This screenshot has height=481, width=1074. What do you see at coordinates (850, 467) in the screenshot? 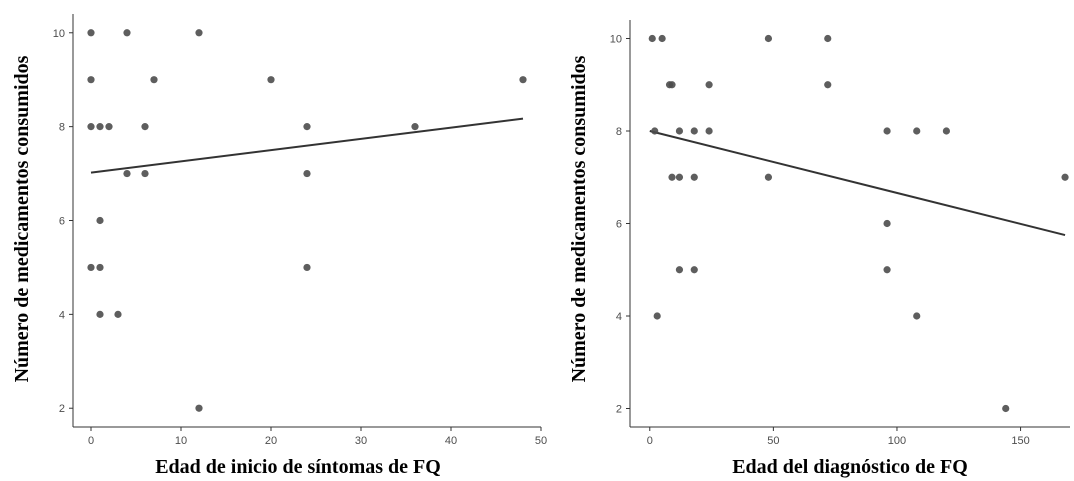
I see `x-axis-title: Edad del diagnóstico de FQ` at bounding box center [850, 467].